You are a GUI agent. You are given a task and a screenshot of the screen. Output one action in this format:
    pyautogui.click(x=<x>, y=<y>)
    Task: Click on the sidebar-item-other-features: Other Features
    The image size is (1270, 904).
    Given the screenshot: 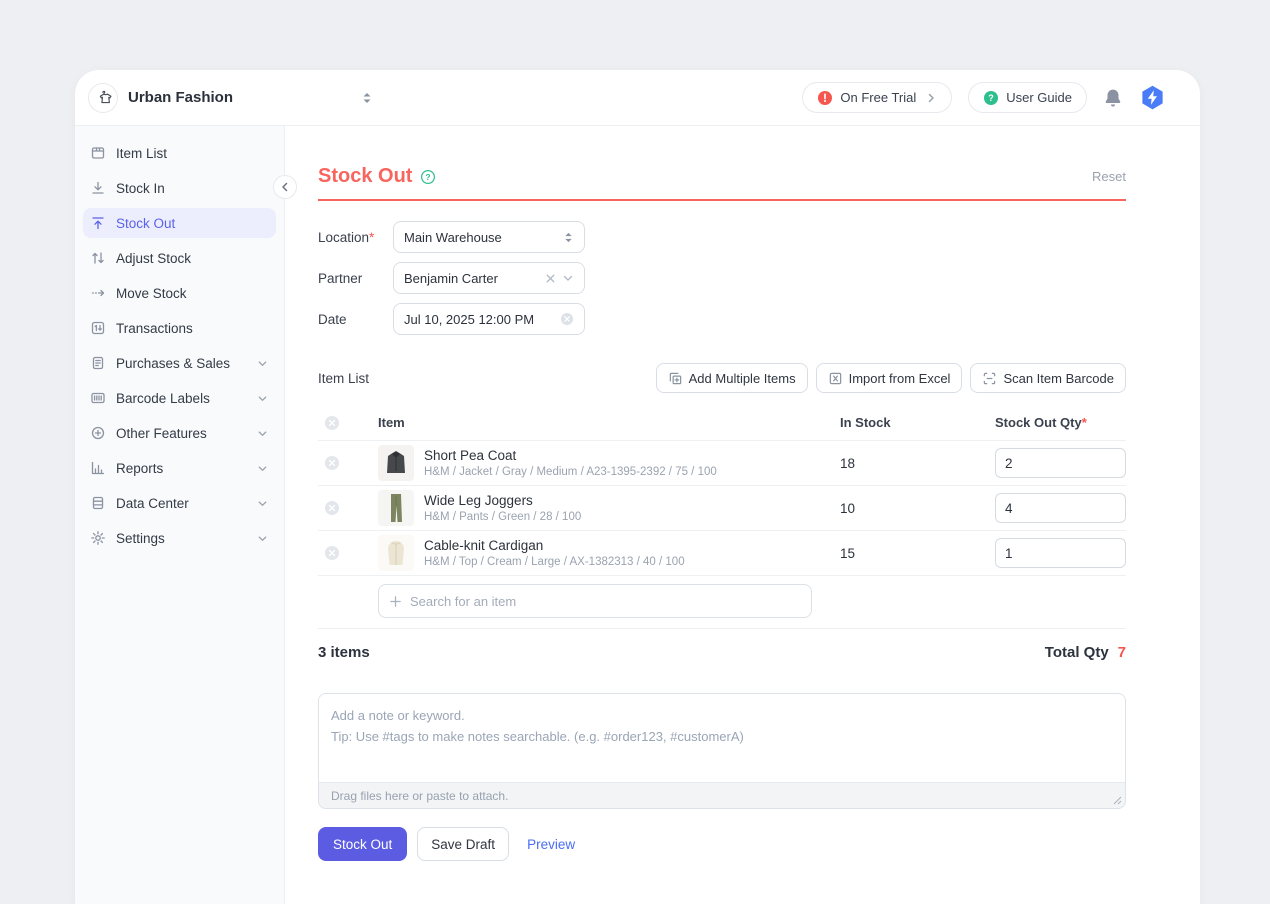 What is the action you would take?
    pyautogui.click(x=179, y=433)
    